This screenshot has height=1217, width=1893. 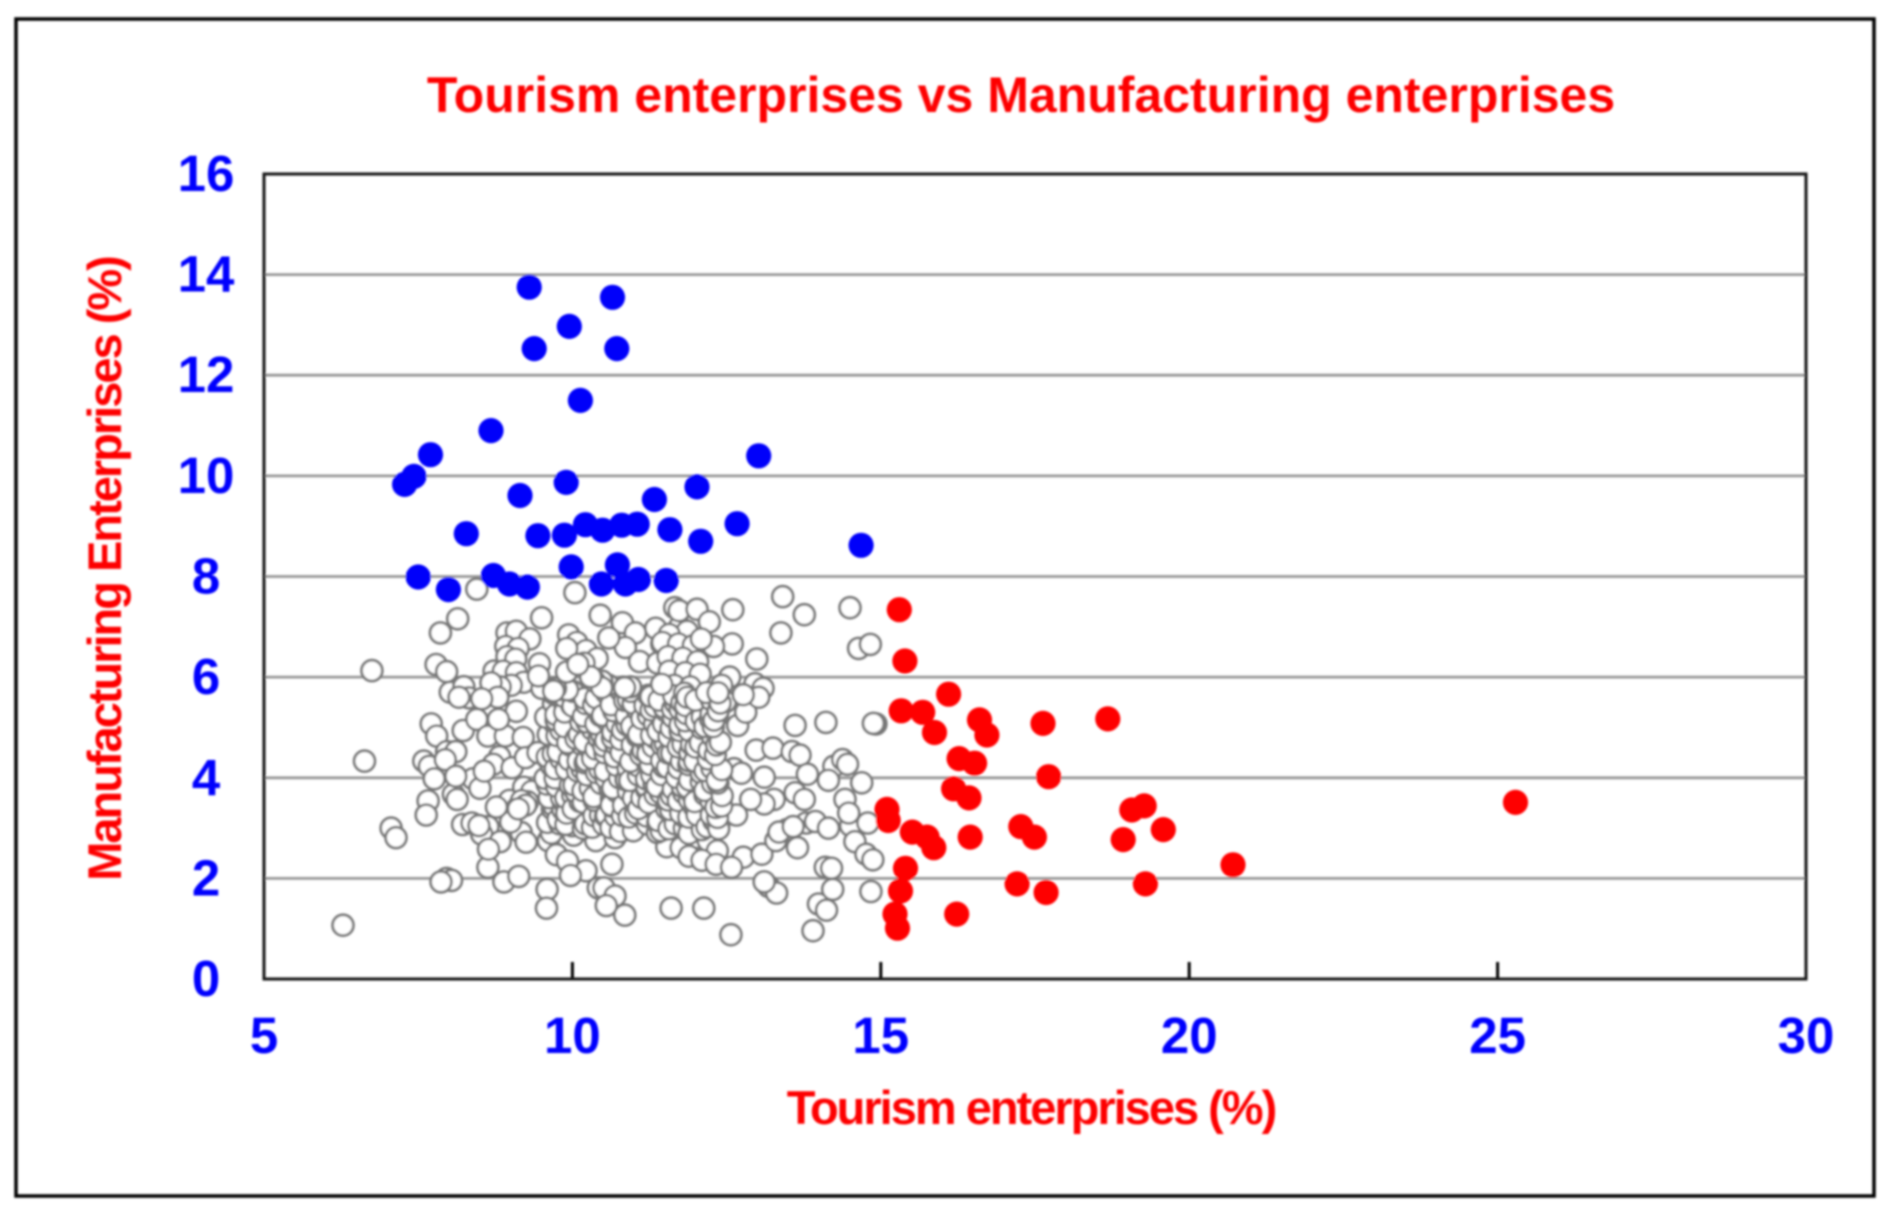 I want to click on svg-text: Tourism enterprises (%), so click(x=1031, y=1107).